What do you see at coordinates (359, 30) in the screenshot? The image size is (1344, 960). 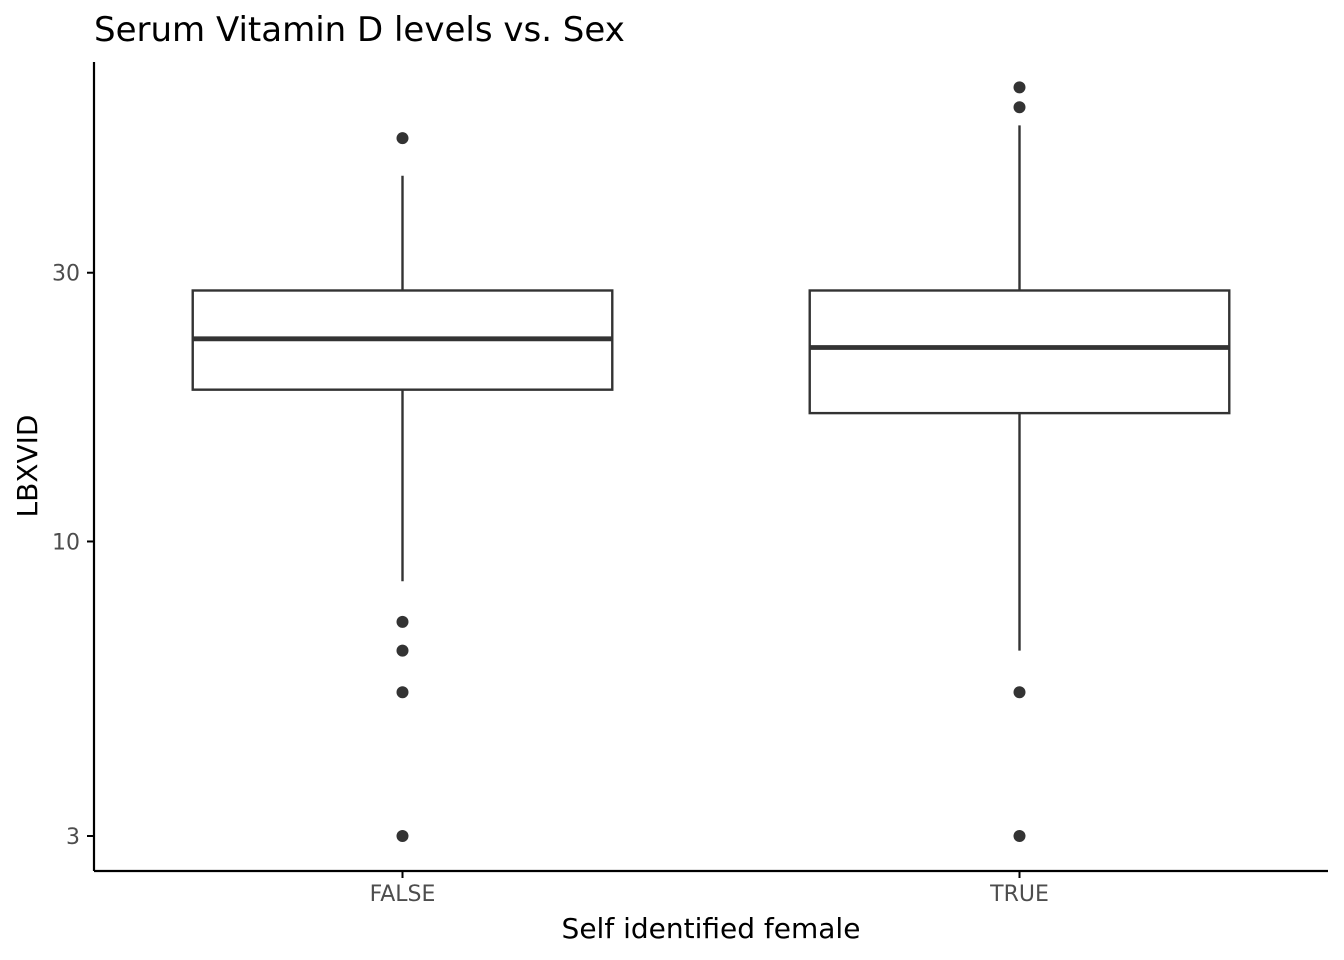 I see `chart-title: Serum Vitamin D levels vs. Sex` at bounding box center [359, 30].